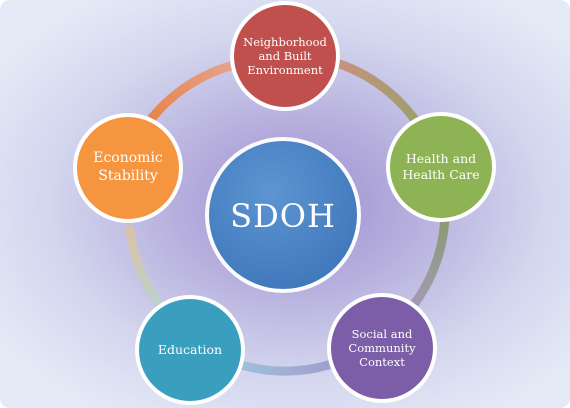  I want to click on node-social-community, so click(382, 348).